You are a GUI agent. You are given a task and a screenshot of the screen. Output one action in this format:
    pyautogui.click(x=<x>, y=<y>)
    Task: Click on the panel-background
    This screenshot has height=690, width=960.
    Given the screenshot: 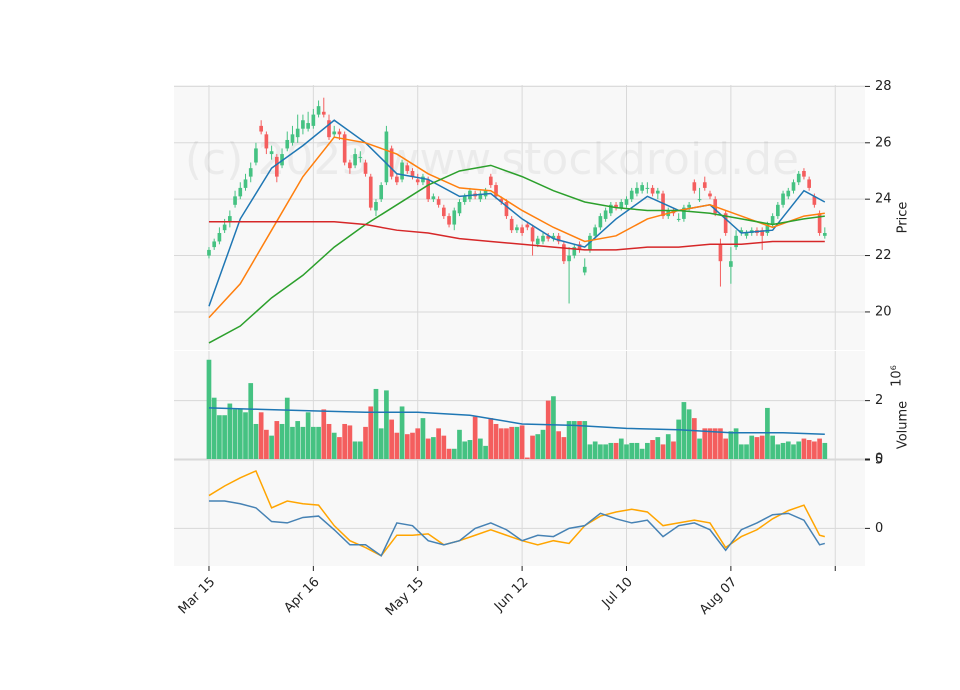 What is the action you would take?
    pyautogui.click(x=519, y=513)
    